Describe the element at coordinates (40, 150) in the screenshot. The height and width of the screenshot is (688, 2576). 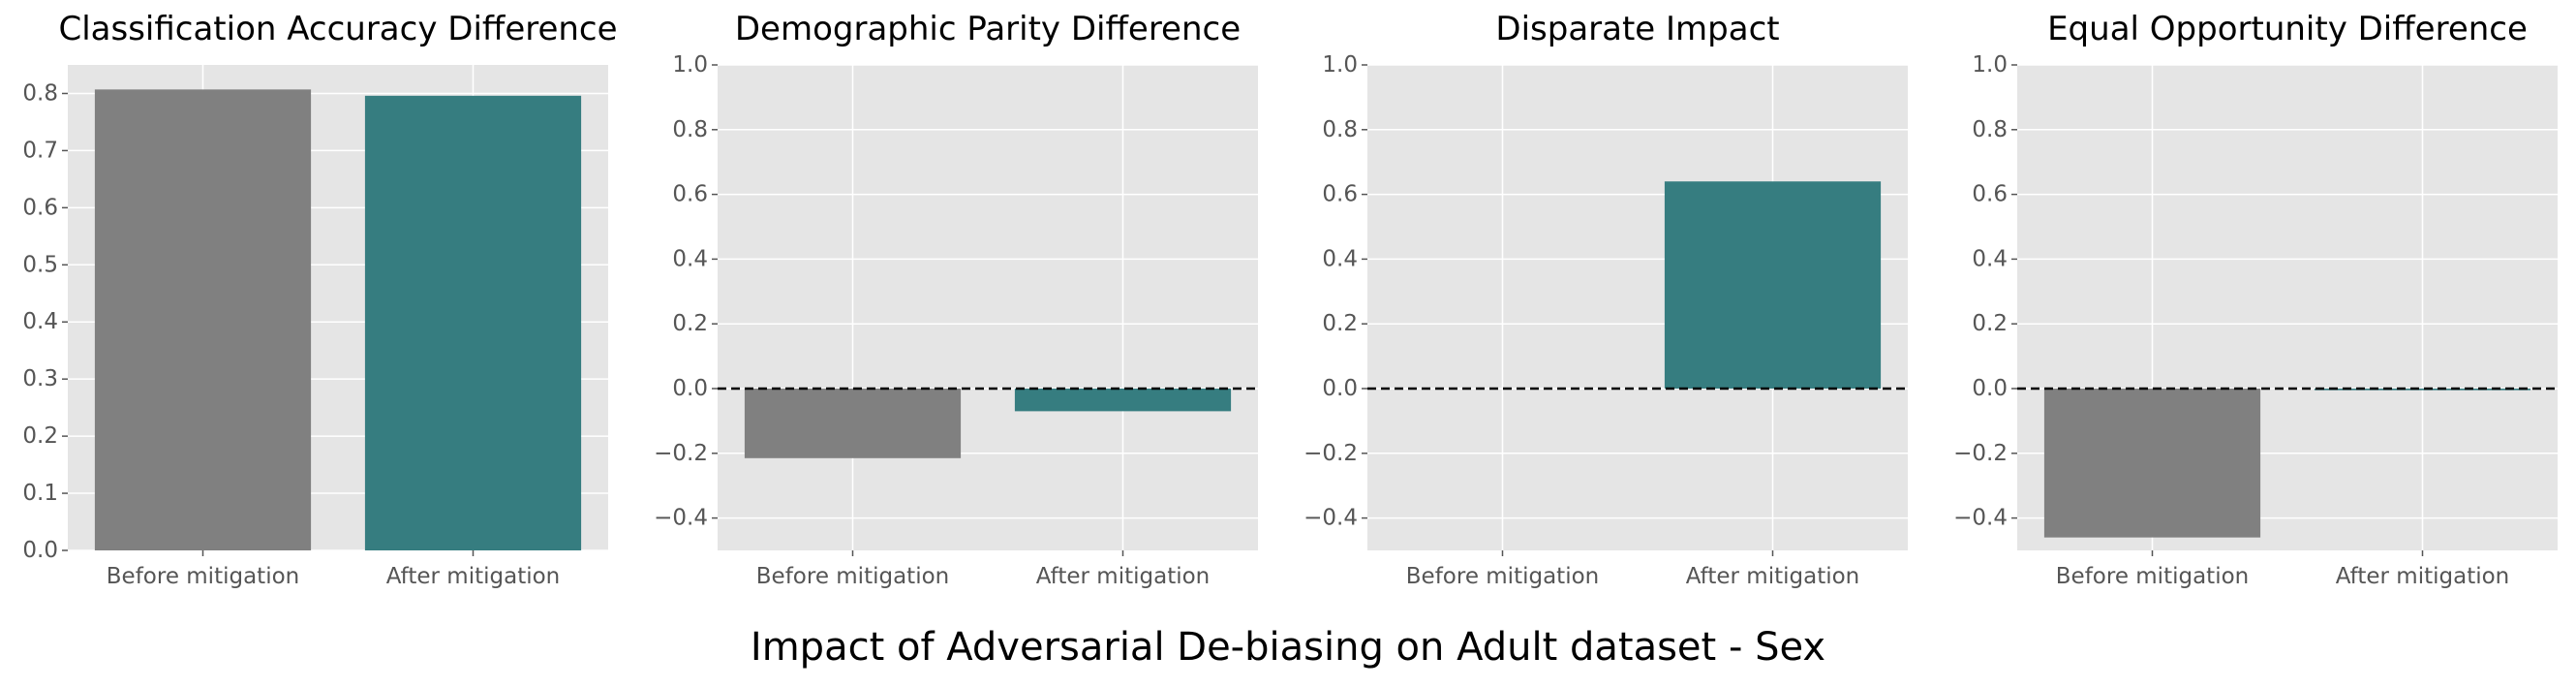
I see `y-tick-label: 0.7` at that location.